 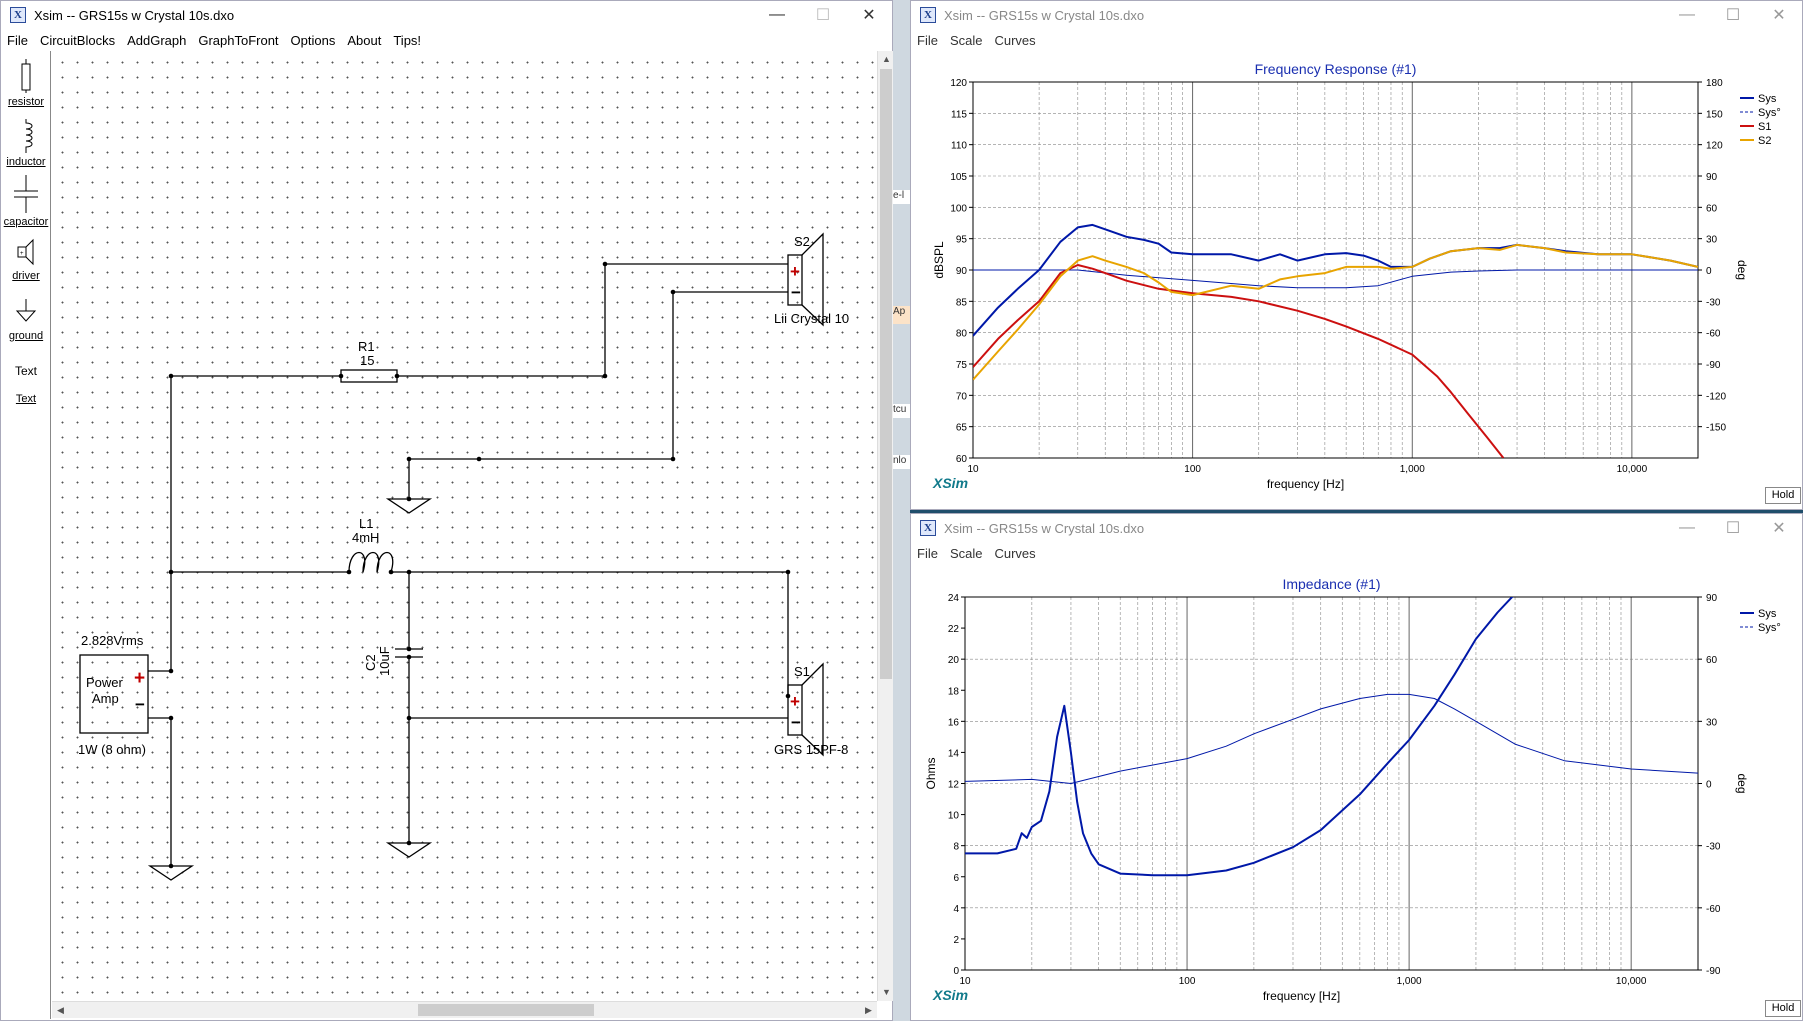 I want to click on y-tick-label: 70, so click(x=962, y=396).